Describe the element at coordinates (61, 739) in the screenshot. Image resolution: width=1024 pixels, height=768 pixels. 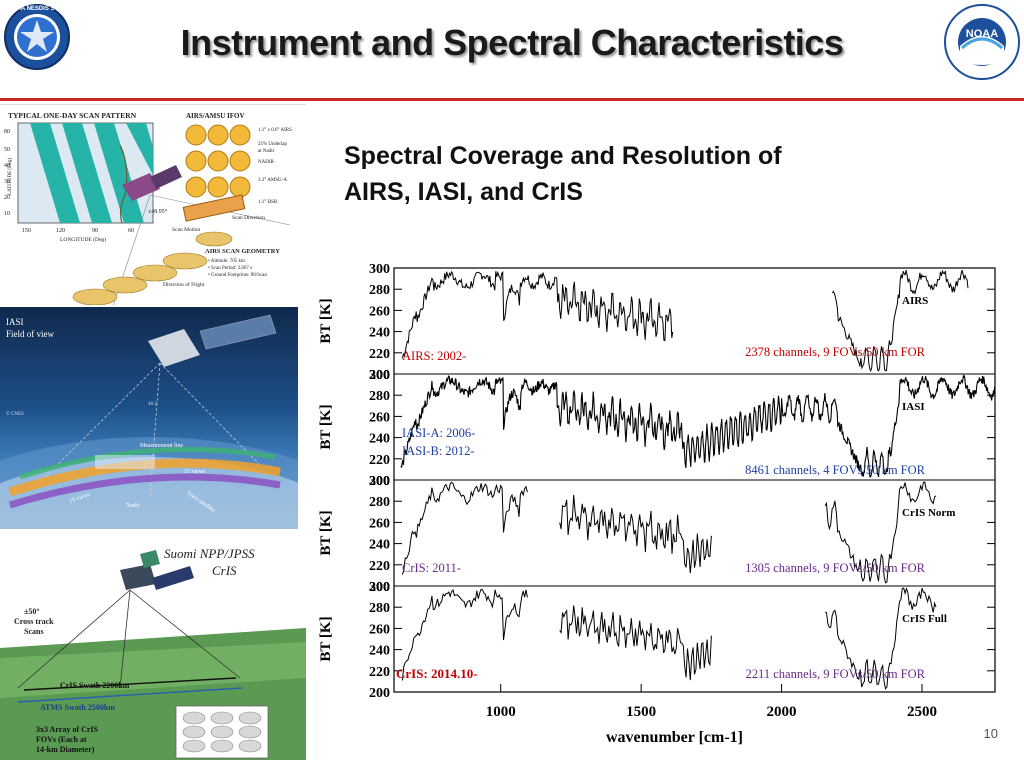
I see `cris-fov-caption-2: FOVs (Each at` at that location.